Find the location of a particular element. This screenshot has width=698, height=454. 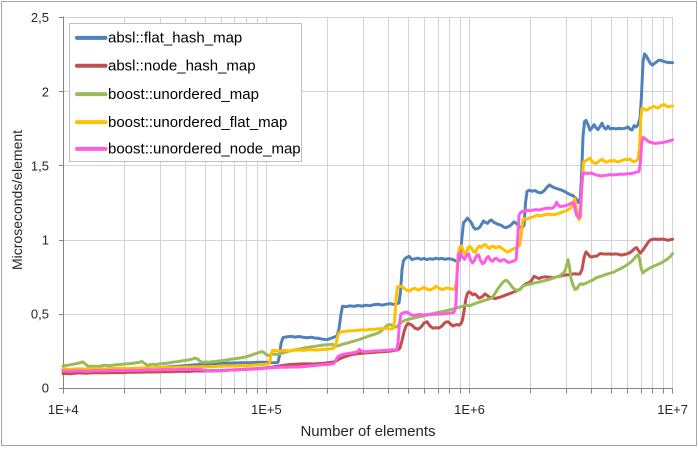

svg-text: 0 is located at coordinates (45, 388).